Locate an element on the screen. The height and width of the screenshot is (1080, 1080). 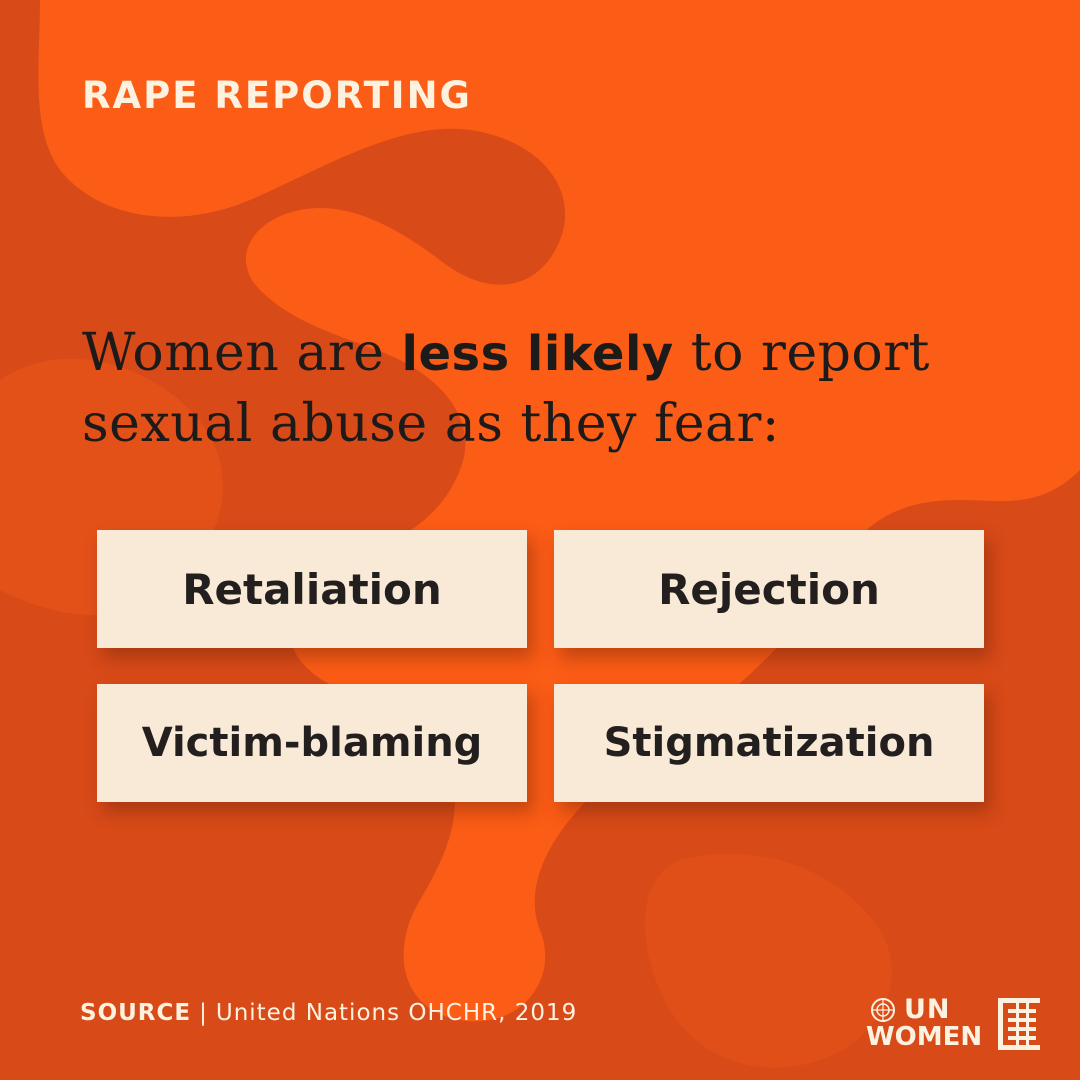
fear-box-rejection: Rejection is located at coordinates (769, 589).